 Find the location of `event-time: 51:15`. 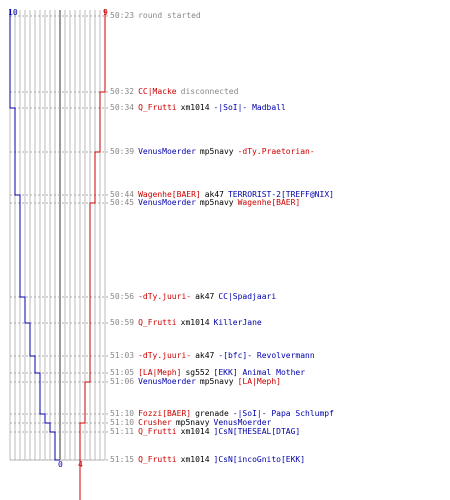

event-time: 51:15 is located at coordinates (122, 459).